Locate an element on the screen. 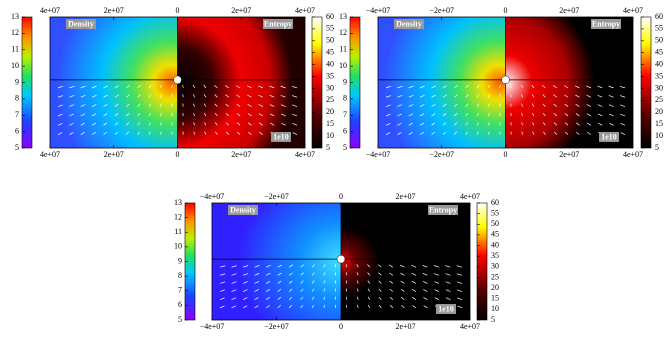  colorbar-tick-label: 7 is located at coordinates (345, 114).